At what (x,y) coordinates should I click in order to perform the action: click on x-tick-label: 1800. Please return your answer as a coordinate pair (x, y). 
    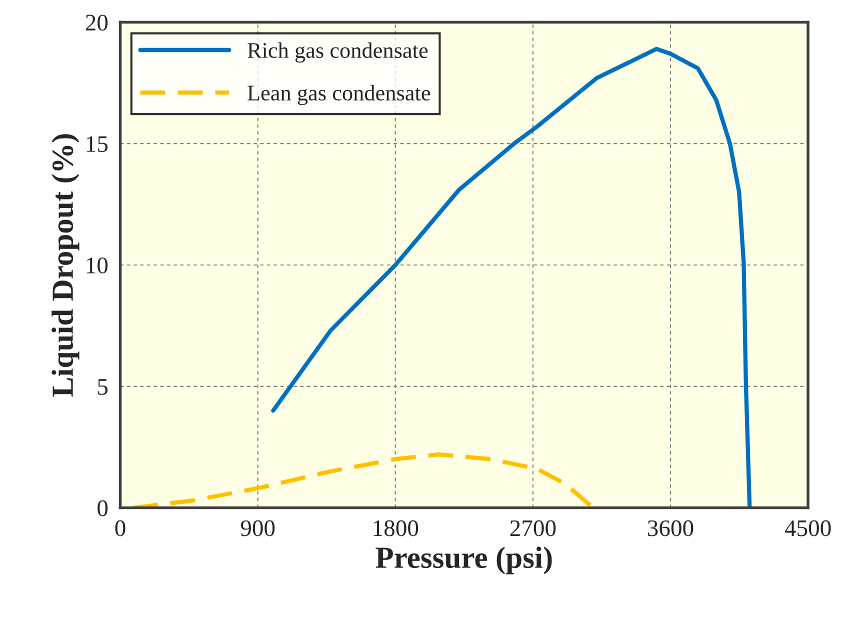
    Looking at the image, I should click on (396, 528).